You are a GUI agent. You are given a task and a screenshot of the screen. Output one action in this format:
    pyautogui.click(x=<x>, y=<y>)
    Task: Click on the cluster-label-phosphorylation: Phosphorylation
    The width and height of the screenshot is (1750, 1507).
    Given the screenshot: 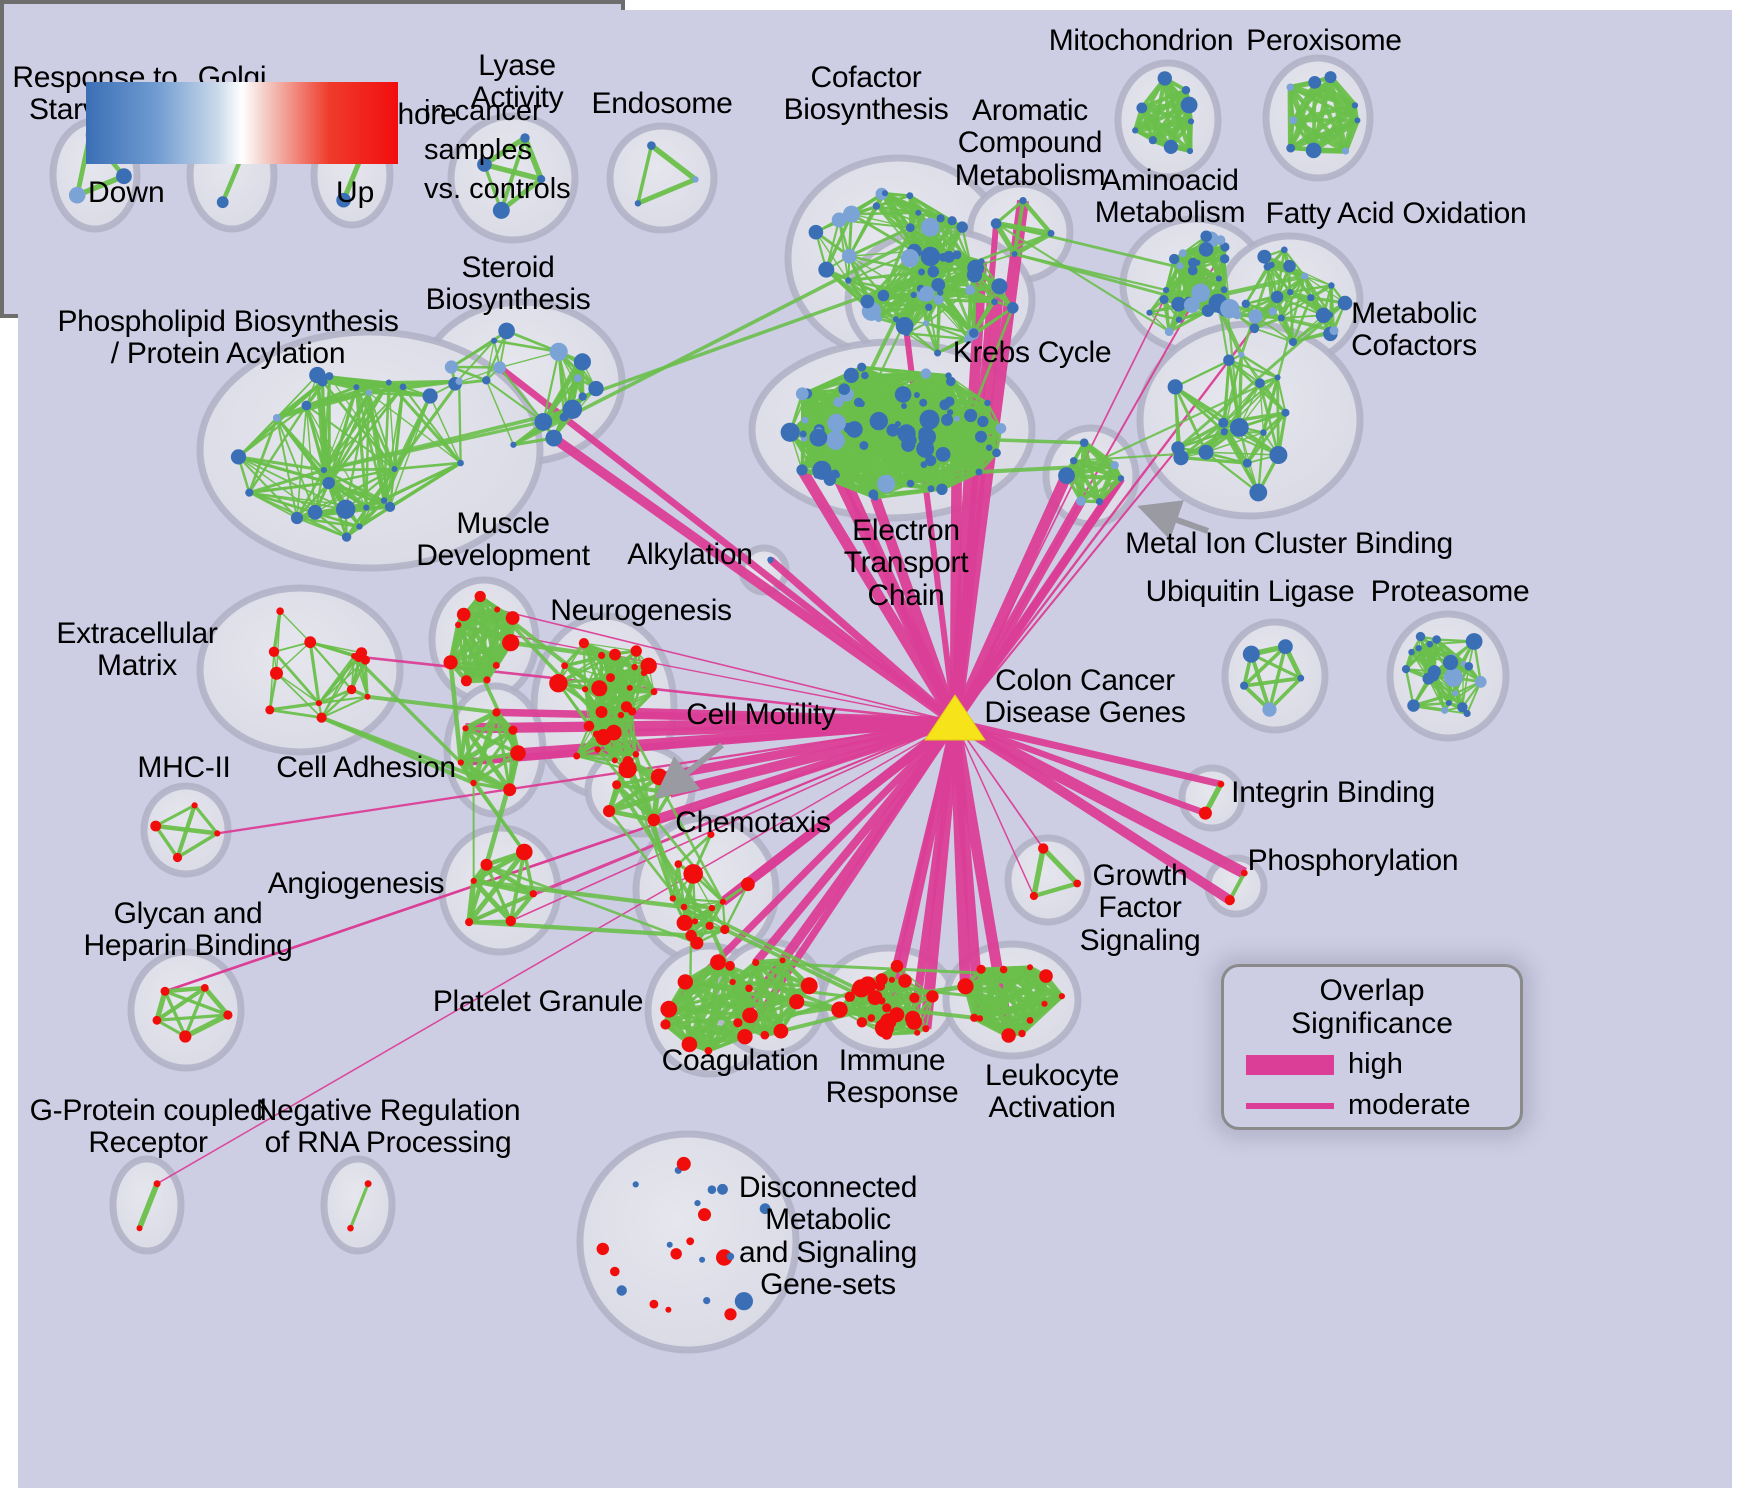 What is the action you would take?
    pyautogui.click(x=1353, y=860)
    